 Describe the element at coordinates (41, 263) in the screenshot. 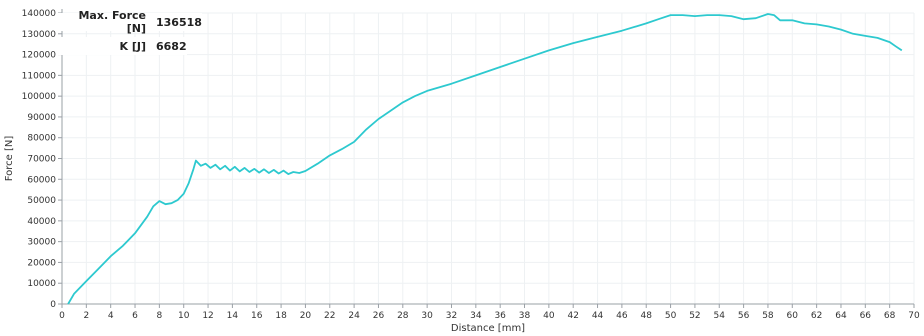

I see `y-tick-label: 20000` at that location.